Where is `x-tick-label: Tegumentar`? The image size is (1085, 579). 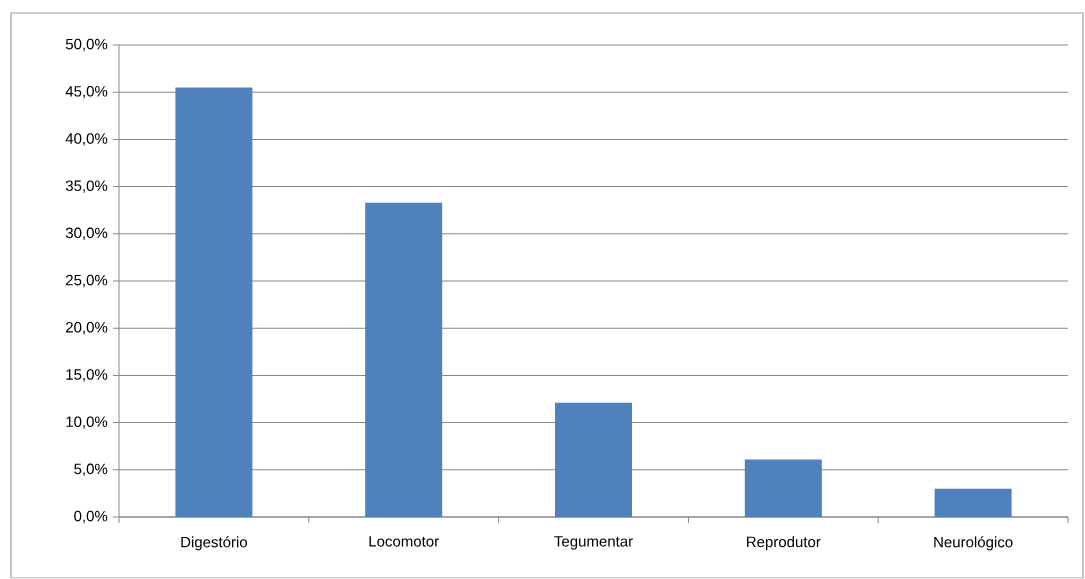
x-tick-label: Tegumentar is located at coordinates (593, 543).